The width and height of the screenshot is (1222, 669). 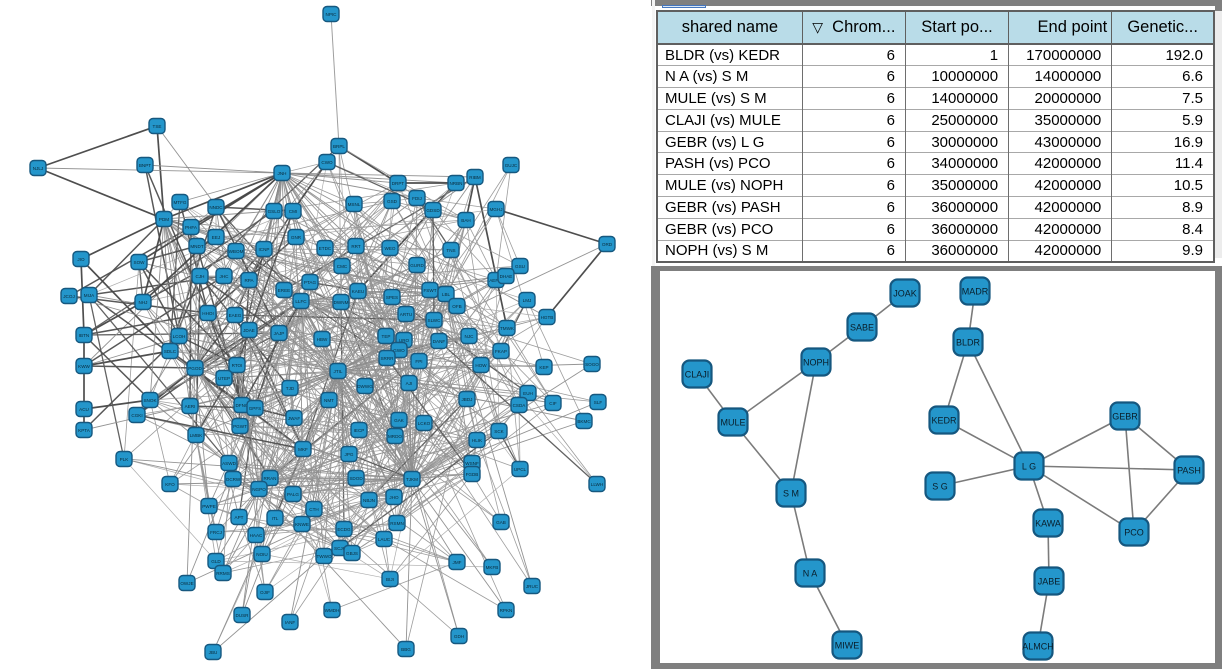 I want to click on svg-text: ALMCH, so click(x=1038, y=646).